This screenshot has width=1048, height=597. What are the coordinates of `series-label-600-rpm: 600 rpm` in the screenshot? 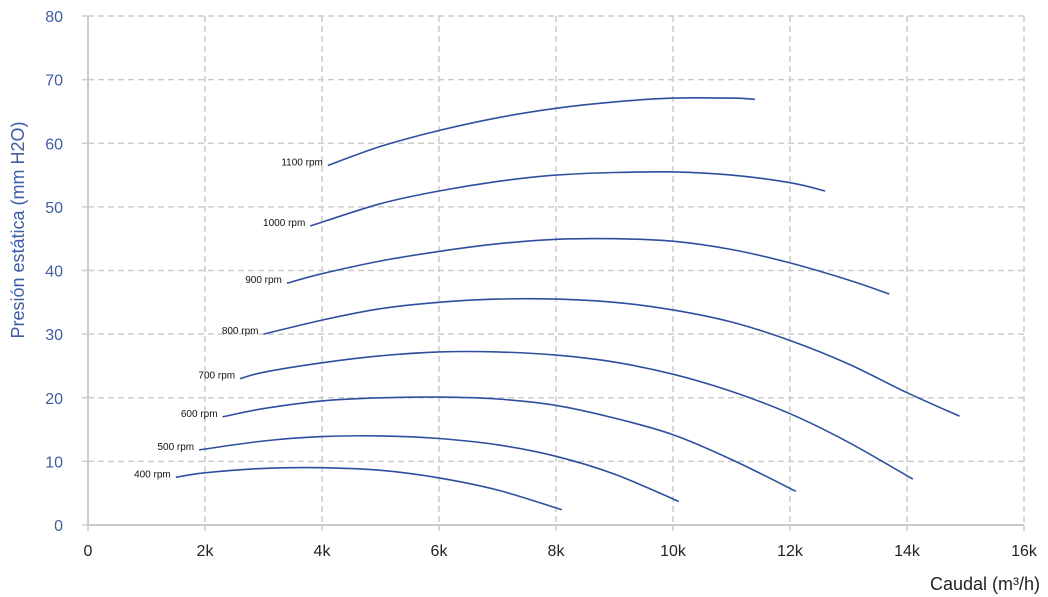 It's located at (199, 414).